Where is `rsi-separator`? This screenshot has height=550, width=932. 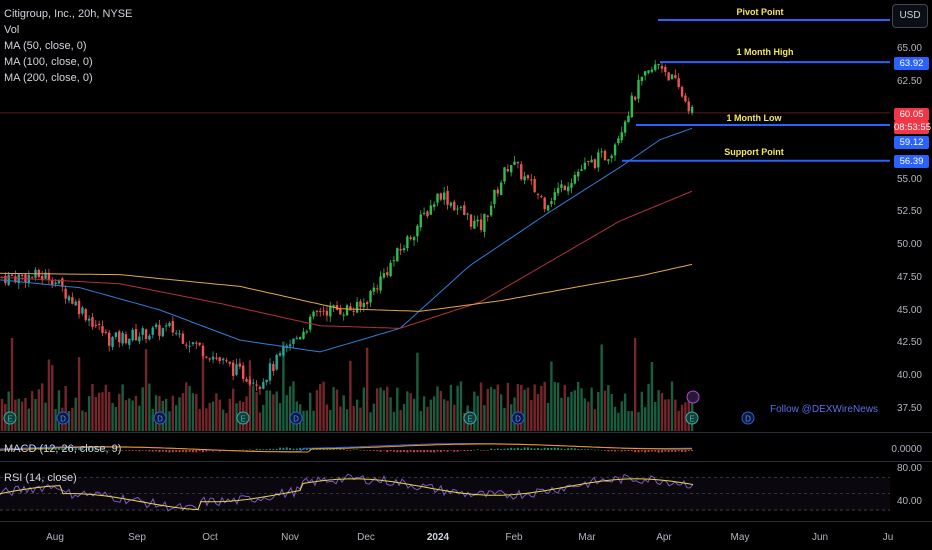
rsi-separator is located at coordinates (466, 461).